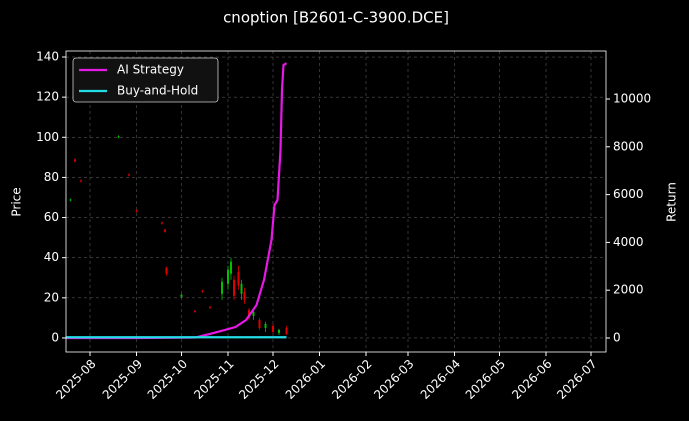 This screenshot has height=421, width=689. I want to click on y-tick-label: 80, so click(51, 177).